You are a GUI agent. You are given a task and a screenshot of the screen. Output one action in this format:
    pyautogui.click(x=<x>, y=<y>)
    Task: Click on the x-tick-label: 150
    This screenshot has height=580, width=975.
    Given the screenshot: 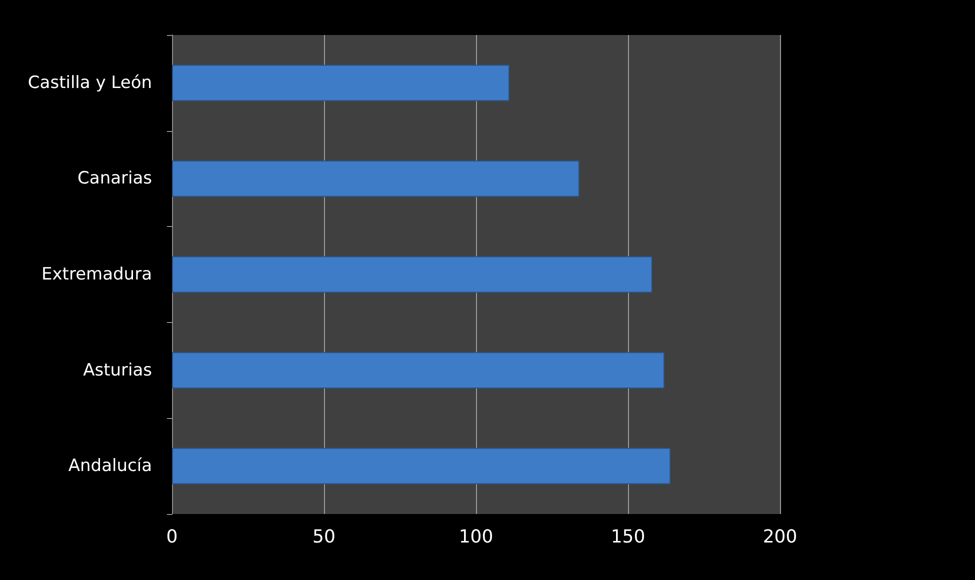 What is the action you would take?
    pyautogui.click(x=628, y=537)
    